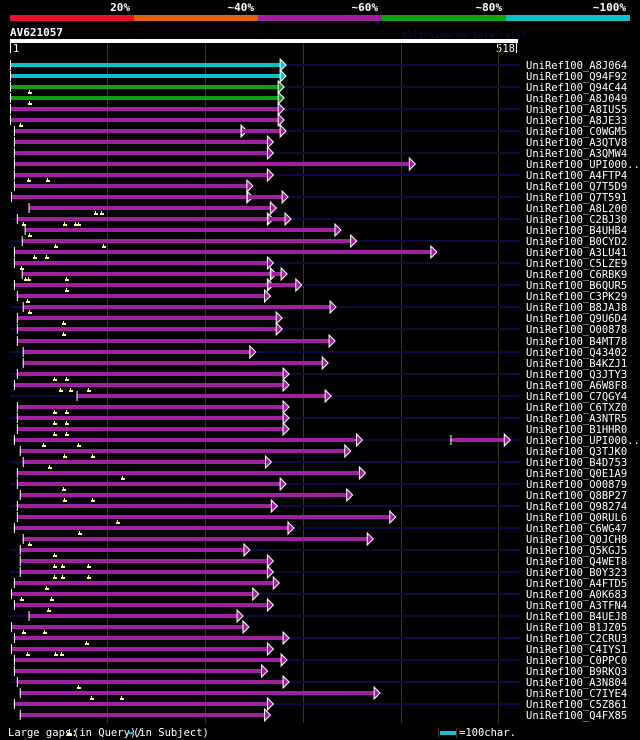 This screenshot has width=640, height=740. What do you see at coordinates (323, 561) in the screenshot?
I see `hit-row: UniRef100_Q4WET8` at bounding box center [323, 561].